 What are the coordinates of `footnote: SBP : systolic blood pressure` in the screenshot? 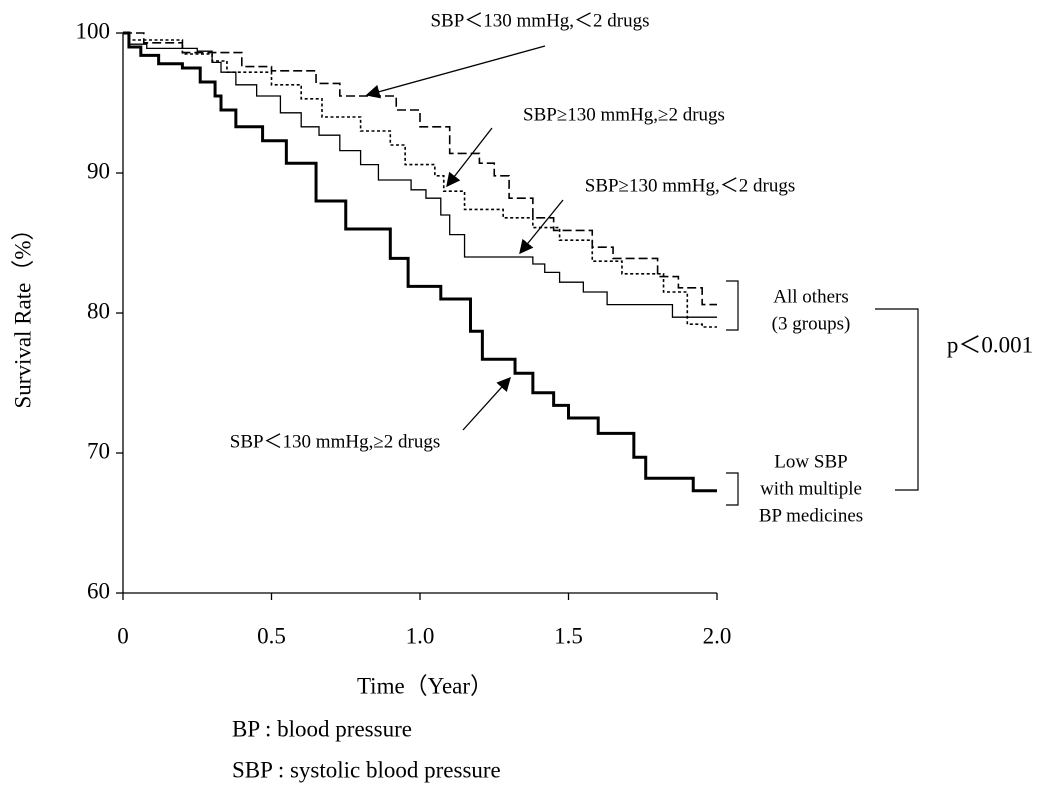 It's located at (366, 769).